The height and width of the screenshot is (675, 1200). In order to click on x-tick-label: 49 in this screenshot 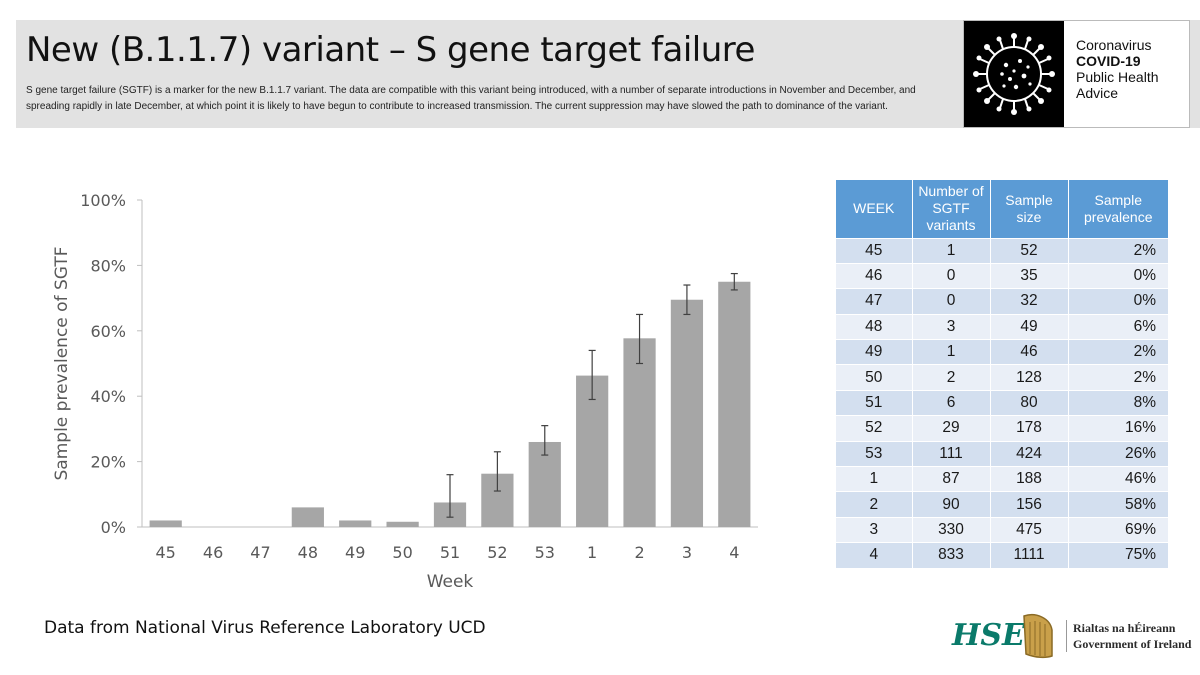, I will do `click(355, 552)`.